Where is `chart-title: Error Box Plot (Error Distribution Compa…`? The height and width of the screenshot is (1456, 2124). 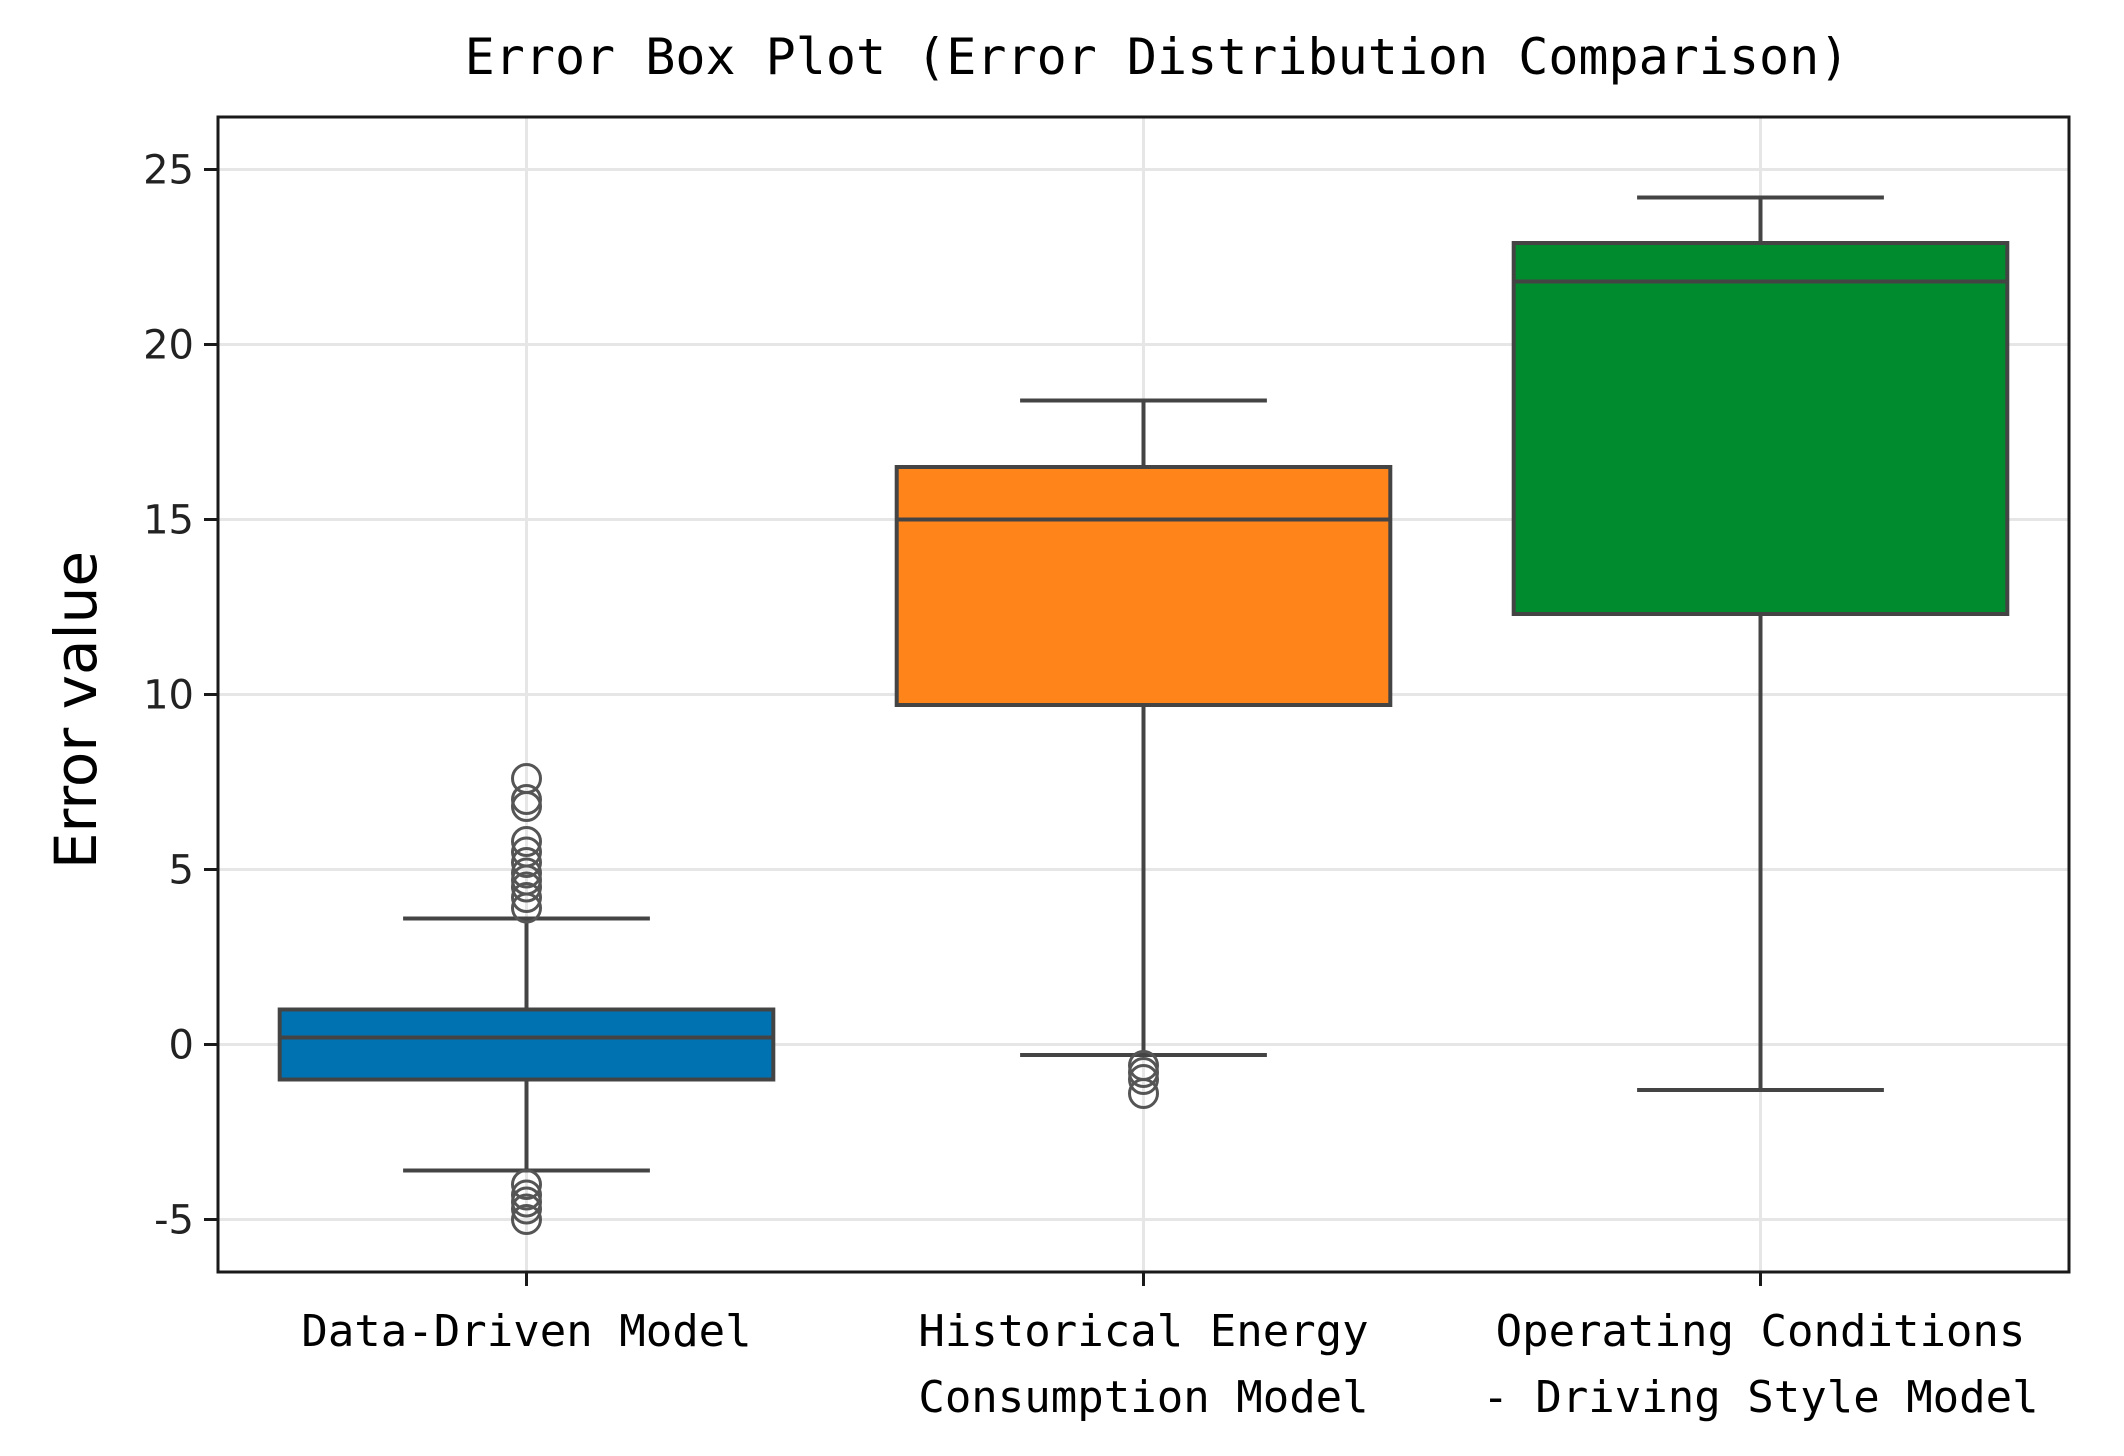 chart-title: Error Box Plot (Error Distribution Compa… is located at coordinates (1157, 57).